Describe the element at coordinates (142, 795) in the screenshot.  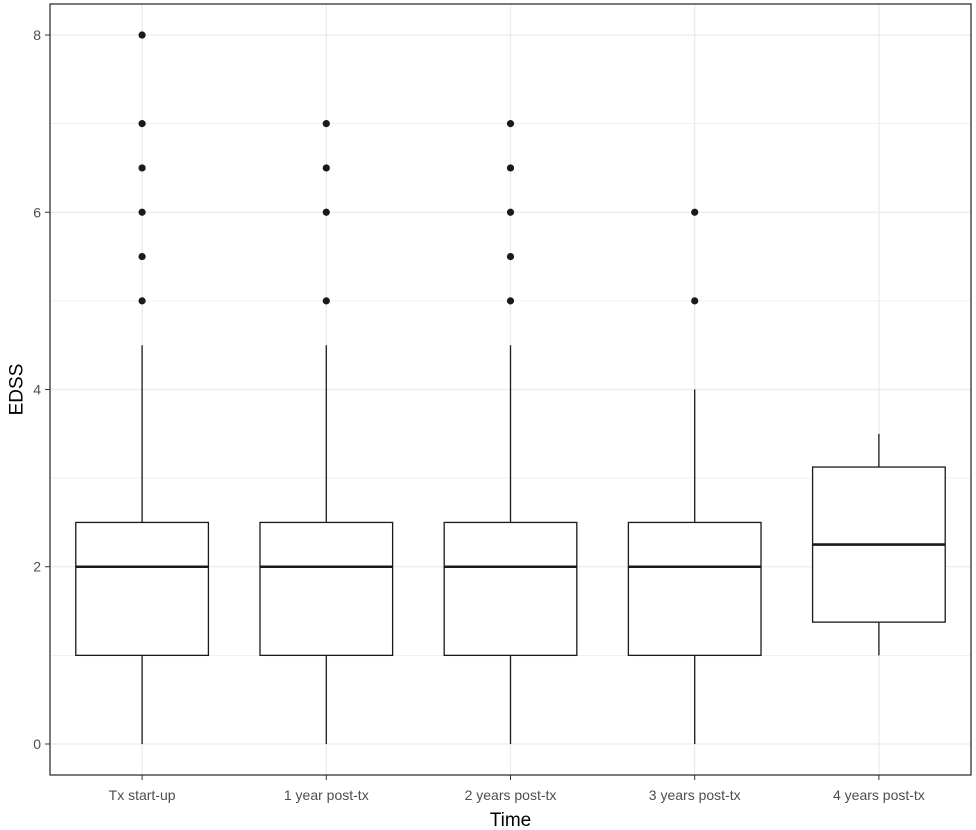
I see `x-tick-label: Tx start-up` at that location.